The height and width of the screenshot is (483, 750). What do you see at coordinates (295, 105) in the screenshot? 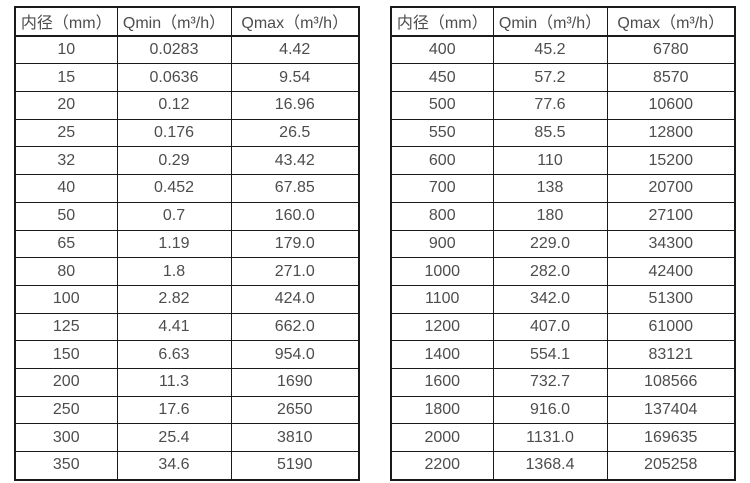
I see `table-cell: 16.96` at bounding box center [295, 105].